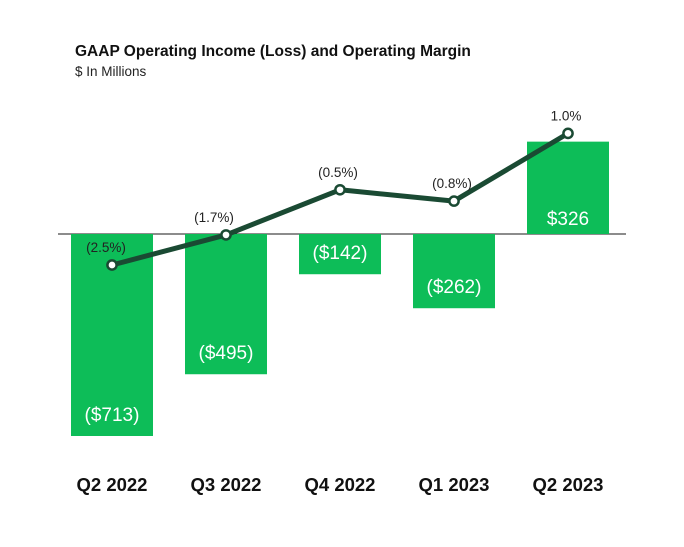  I want to click on bar-value-label: ($713), so click(112, 415).